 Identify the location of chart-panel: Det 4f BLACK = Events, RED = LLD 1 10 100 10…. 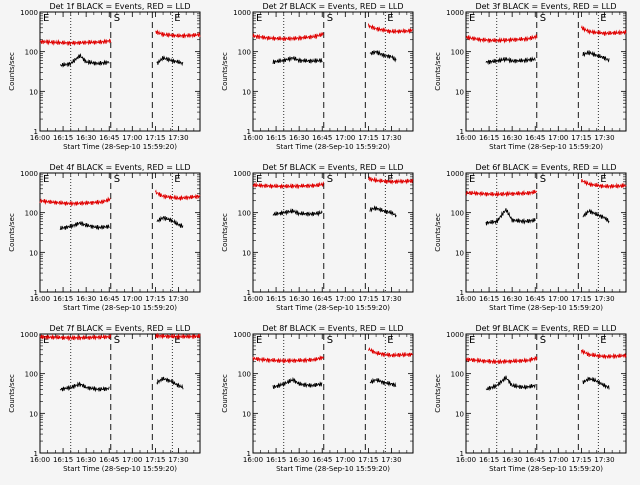
(104, 237).